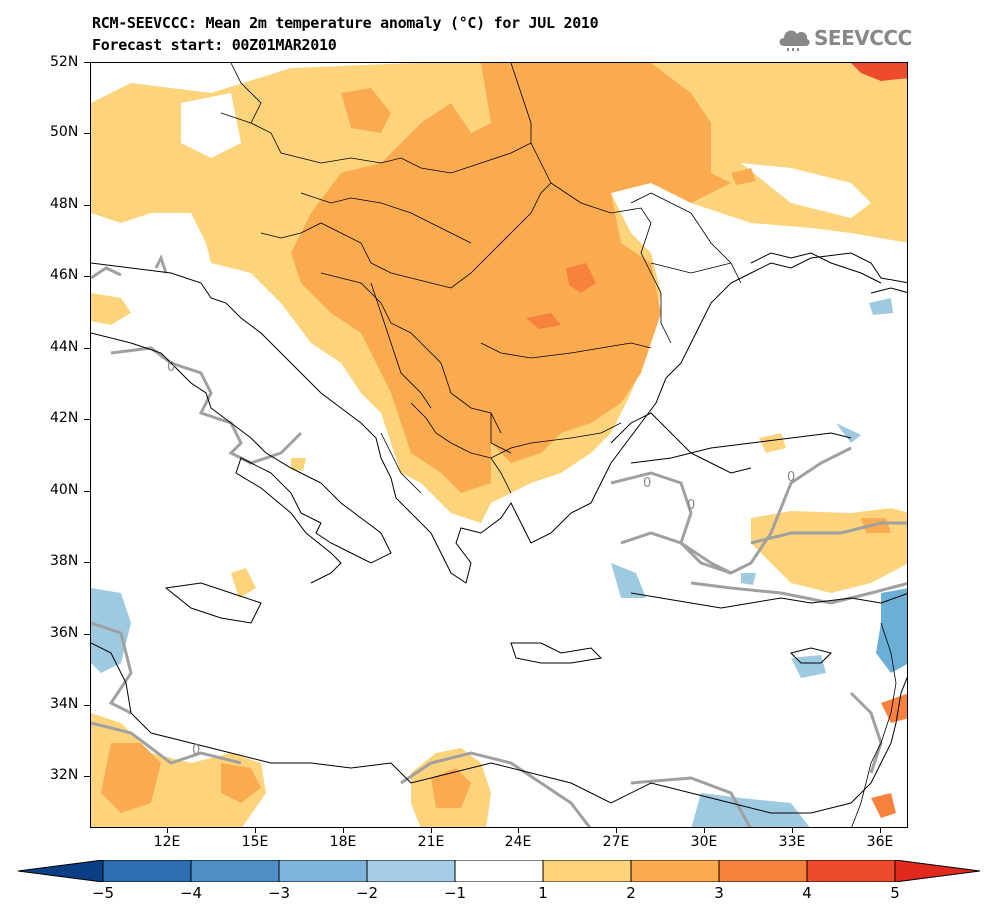 Image resolution: width=997 pixels, height=920 pixels. I want to click on lat-label: 36N, so click(64, 633).